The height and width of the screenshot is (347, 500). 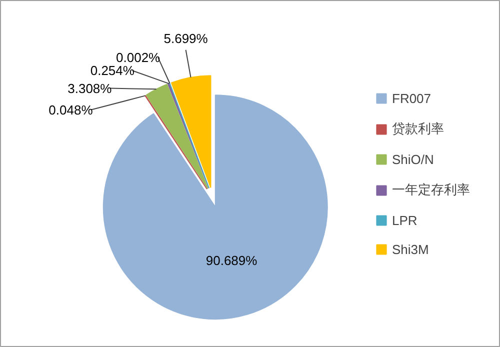 What do you see at coordinates (405, 220) in the screenshot?
I see `legend-label: LPR` at bounding box center [405, 220].